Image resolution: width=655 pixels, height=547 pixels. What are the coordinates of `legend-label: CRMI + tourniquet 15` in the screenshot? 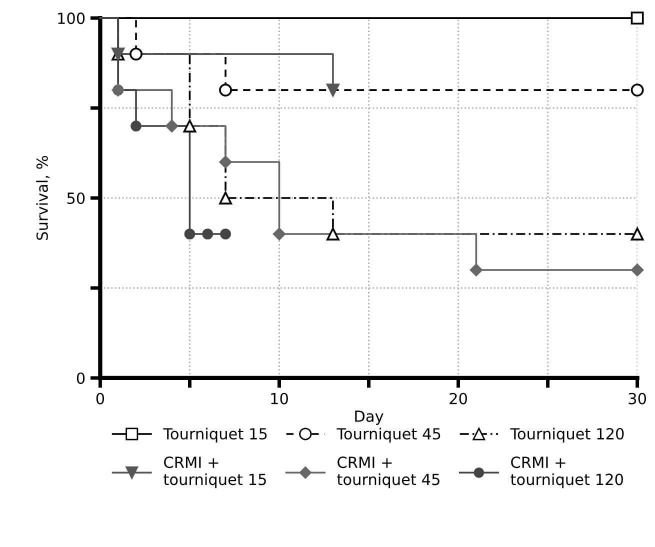 It's located at (215, 472).